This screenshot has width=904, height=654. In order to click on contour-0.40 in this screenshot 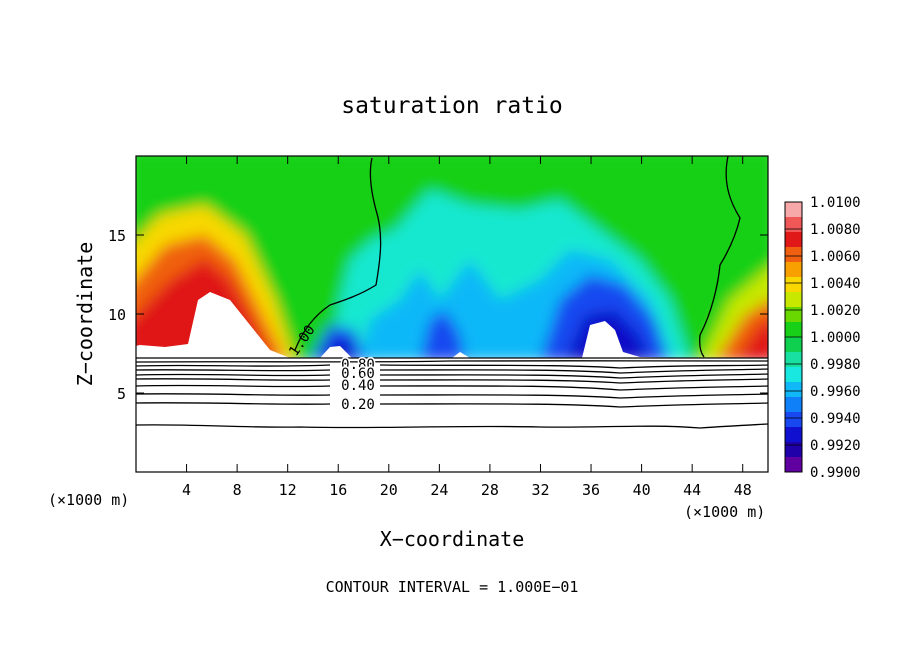, I will do `click(452, 387)`.